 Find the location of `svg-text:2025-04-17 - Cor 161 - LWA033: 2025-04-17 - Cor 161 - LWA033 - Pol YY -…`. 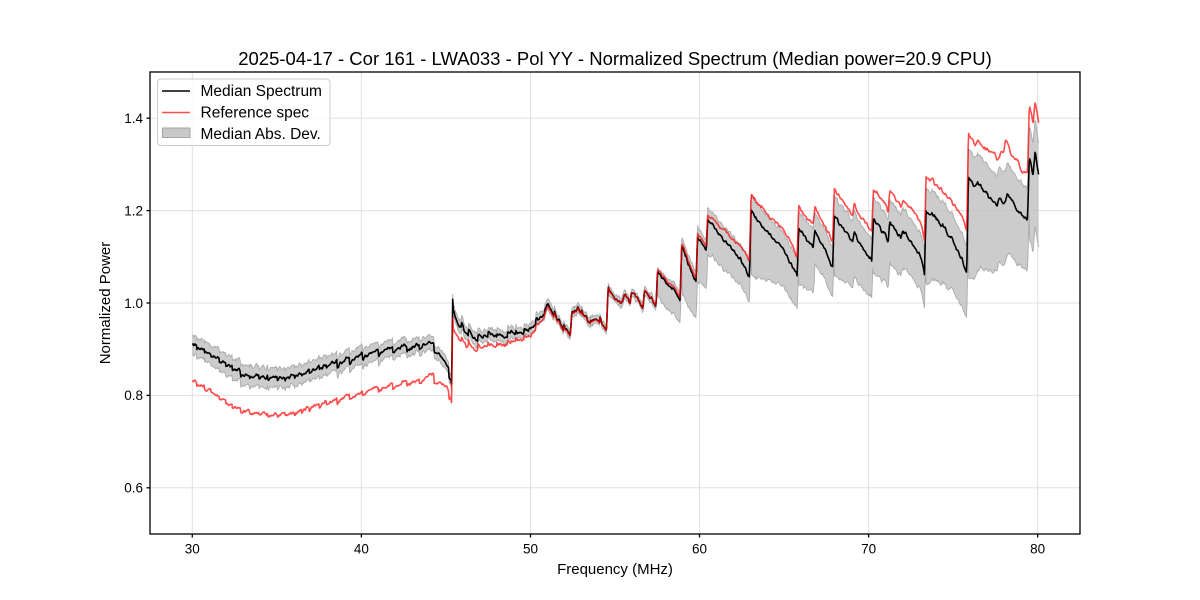

svg-text:2025-04-17 - Cor 161 - LWA033: 2025-04-17 - Cor 161 - LWA033 - Pol YY -… is located at coordinates (615, 58).